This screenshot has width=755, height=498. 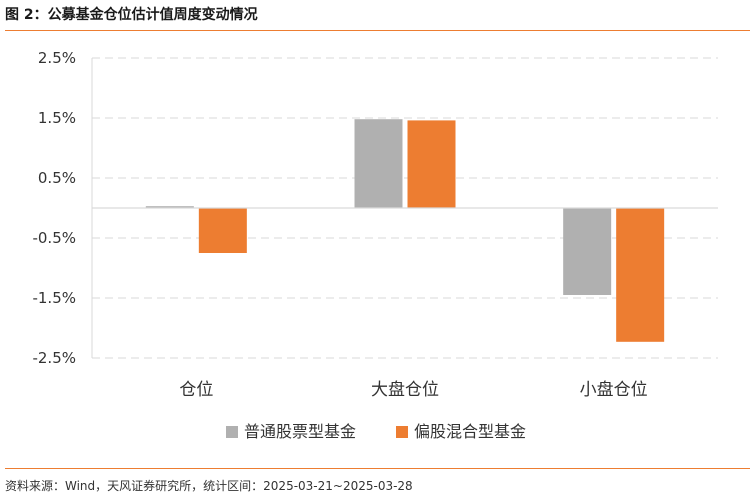 I want to click on y-tick-label: 1.5%, so click(x=57, y=118).